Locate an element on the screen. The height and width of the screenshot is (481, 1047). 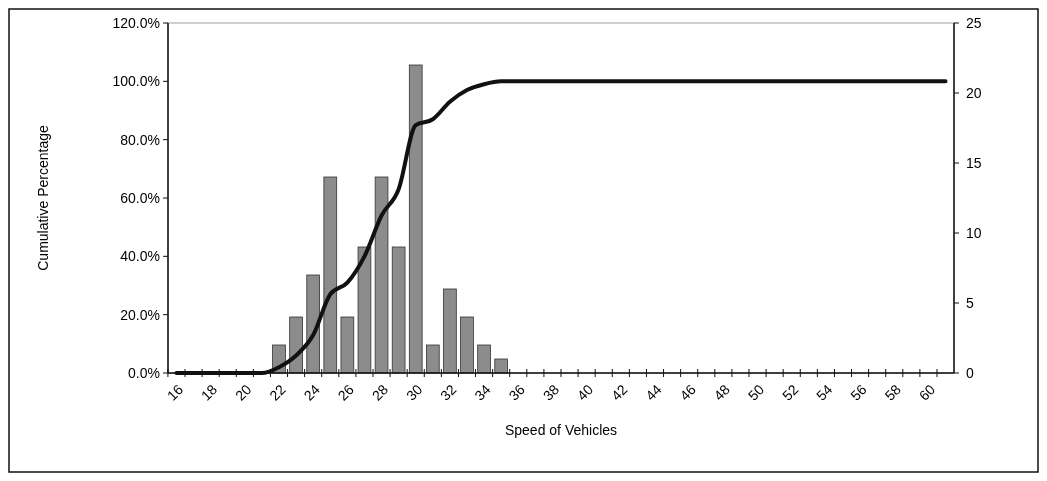
x-tick-label: 60 is located at coordinates (927, 392).